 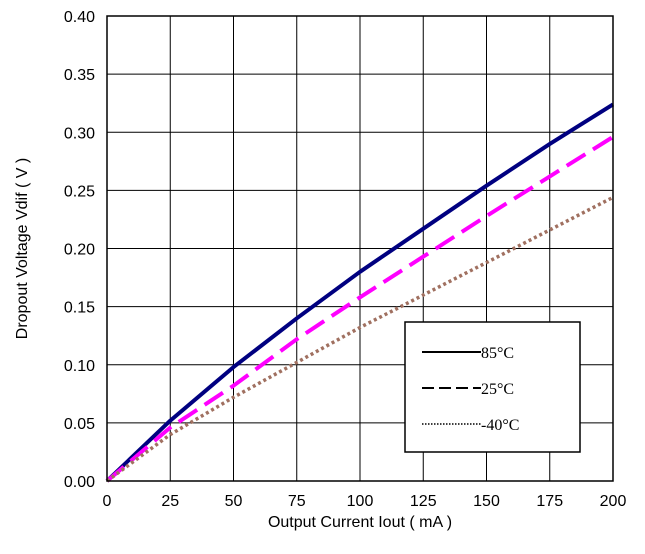 I want to click on x-tick-label: 150, so click(x=486, y=501).